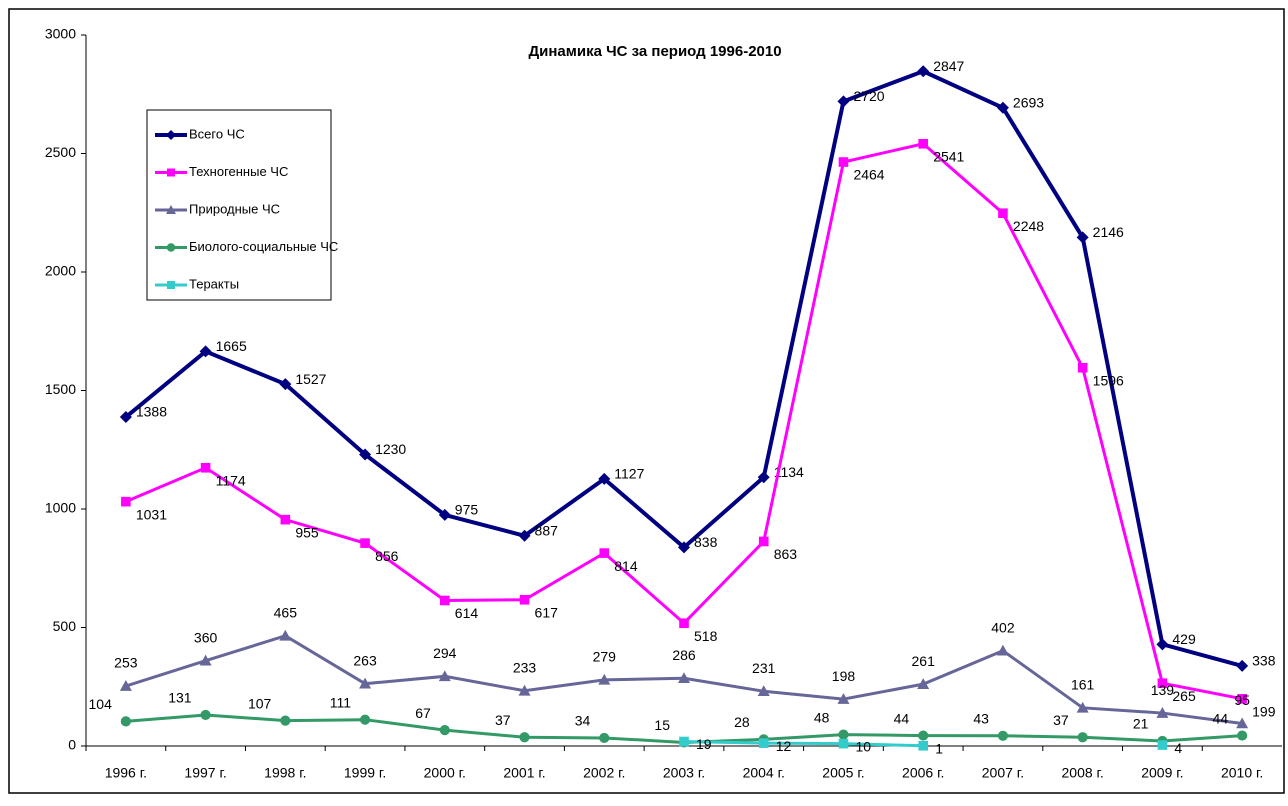 The width and height of the screenshot is (1288, 806). Describe the element at coordinates (1184, 639) in the screenshot. I see `data-label: 429` at that location.